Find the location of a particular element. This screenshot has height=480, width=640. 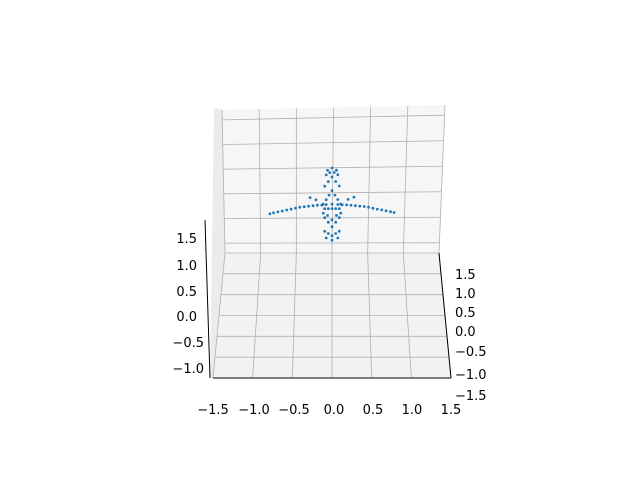

x-tick-label: 0.0 is located at coordinates (334, 410).